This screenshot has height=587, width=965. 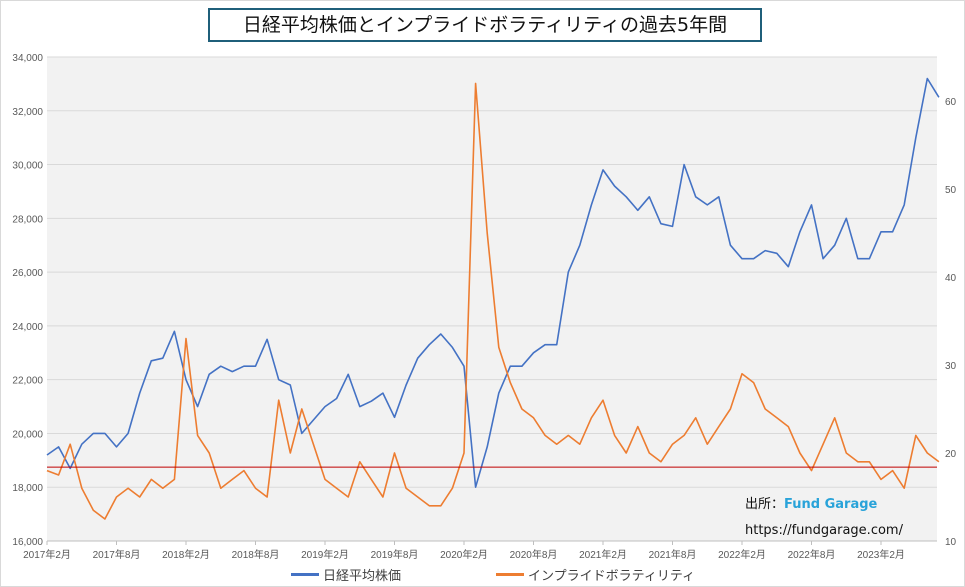 I want to click on right-tick-label: 10, so click(x=951, y=542).